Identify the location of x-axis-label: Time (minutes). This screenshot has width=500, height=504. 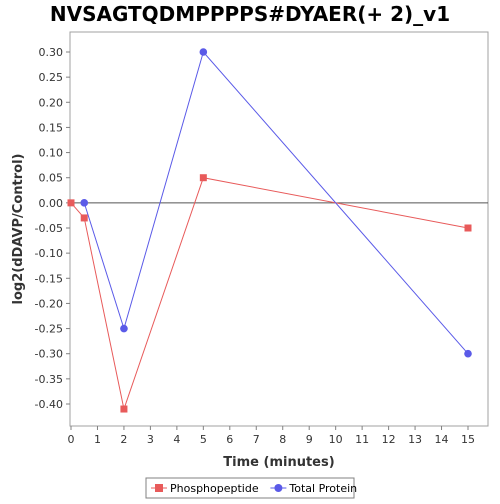
(278, 462).